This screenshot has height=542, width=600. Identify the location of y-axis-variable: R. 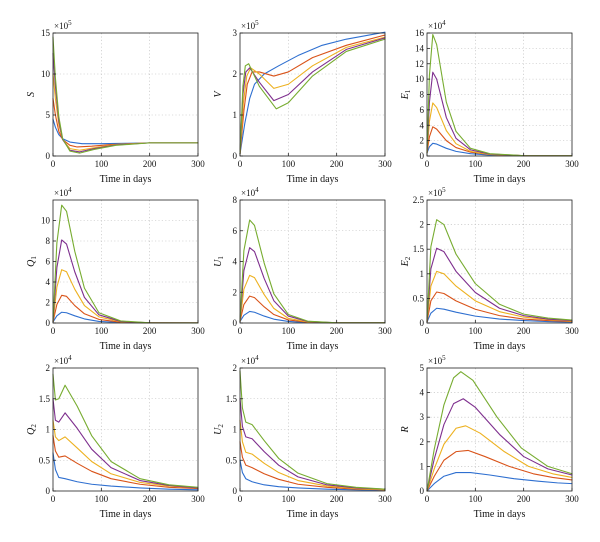
(405, 429).